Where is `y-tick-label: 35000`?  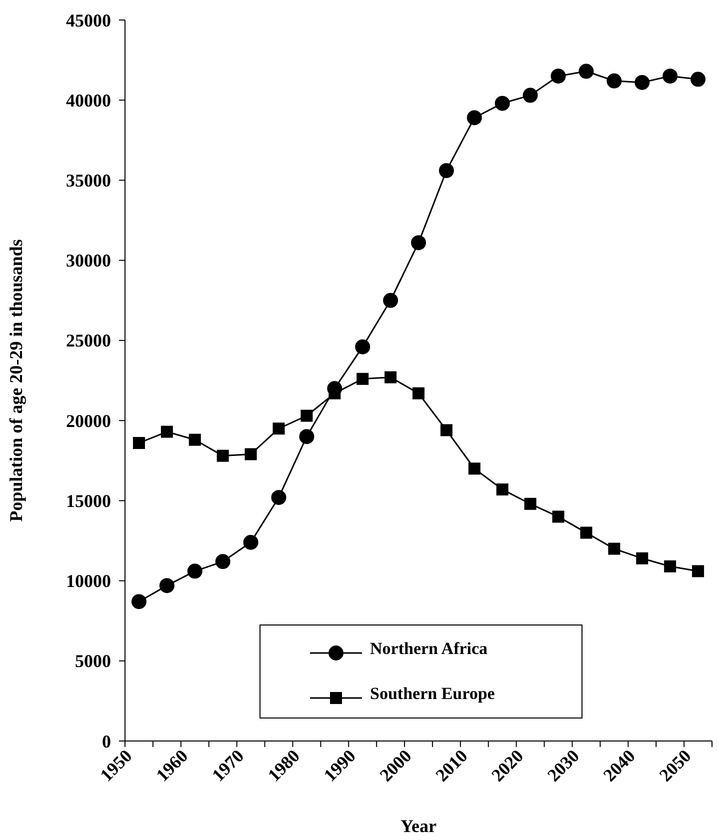
y-tick-label: 35000 is located at coordinates (88, 180).